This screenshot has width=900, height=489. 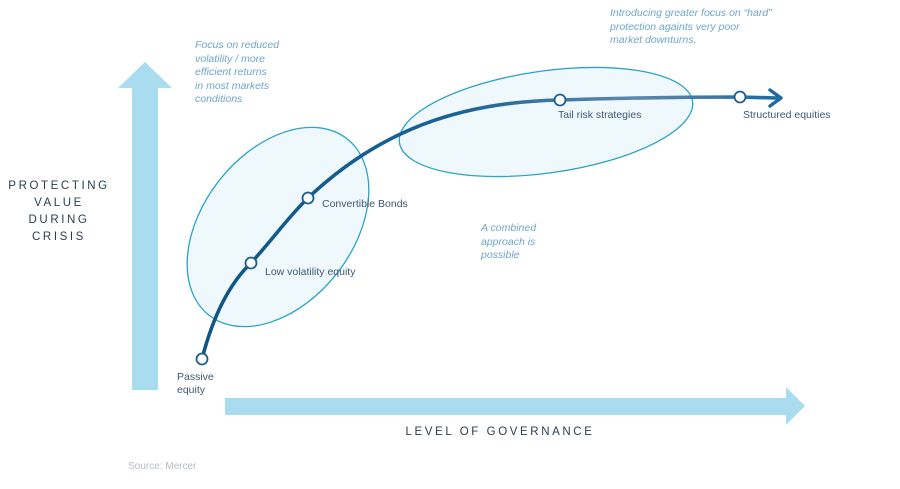 What do you see at coordinates (509, 241) in the screenshot?
I see `note-combined-approach: A combined approach is possible` at bounding box center [509, 241].